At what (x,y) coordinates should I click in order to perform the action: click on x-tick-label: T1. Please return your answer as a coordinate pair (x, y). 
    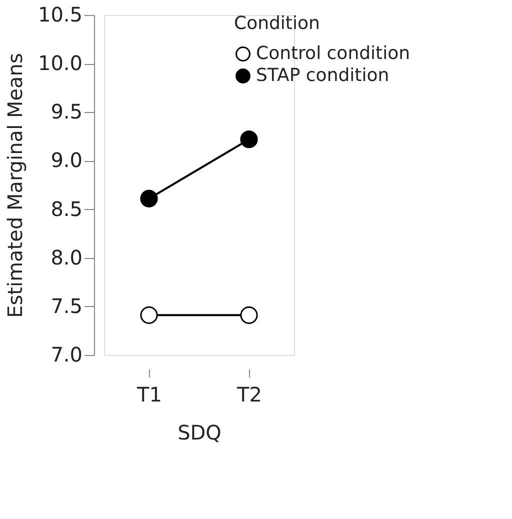
    Looking at the image, I should click on (149, 394).